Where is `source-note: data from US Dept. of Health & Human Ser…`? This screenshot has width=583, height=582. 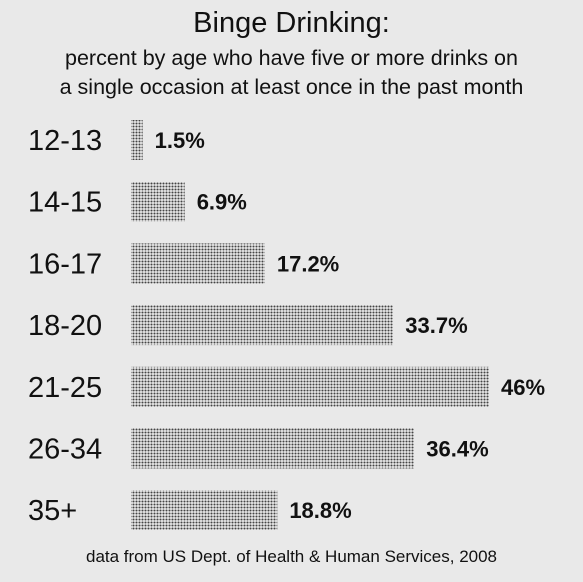
source-note: data from US Dept. of Health & Human Ser… is located at coordinates (291, 556).